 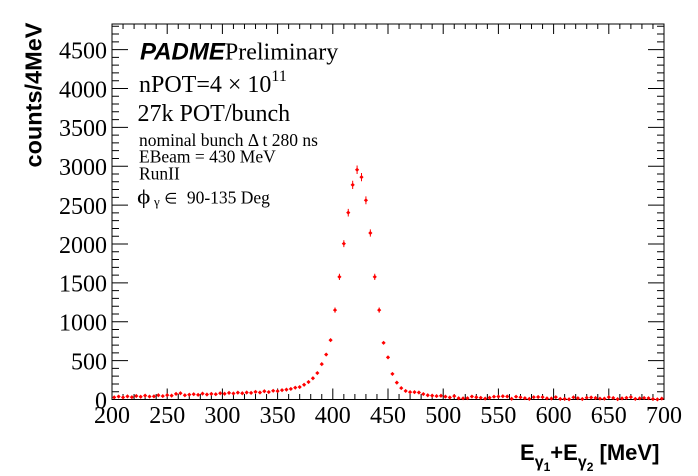 I want to click on svg-text: 1000, so click(x=83, y=324).